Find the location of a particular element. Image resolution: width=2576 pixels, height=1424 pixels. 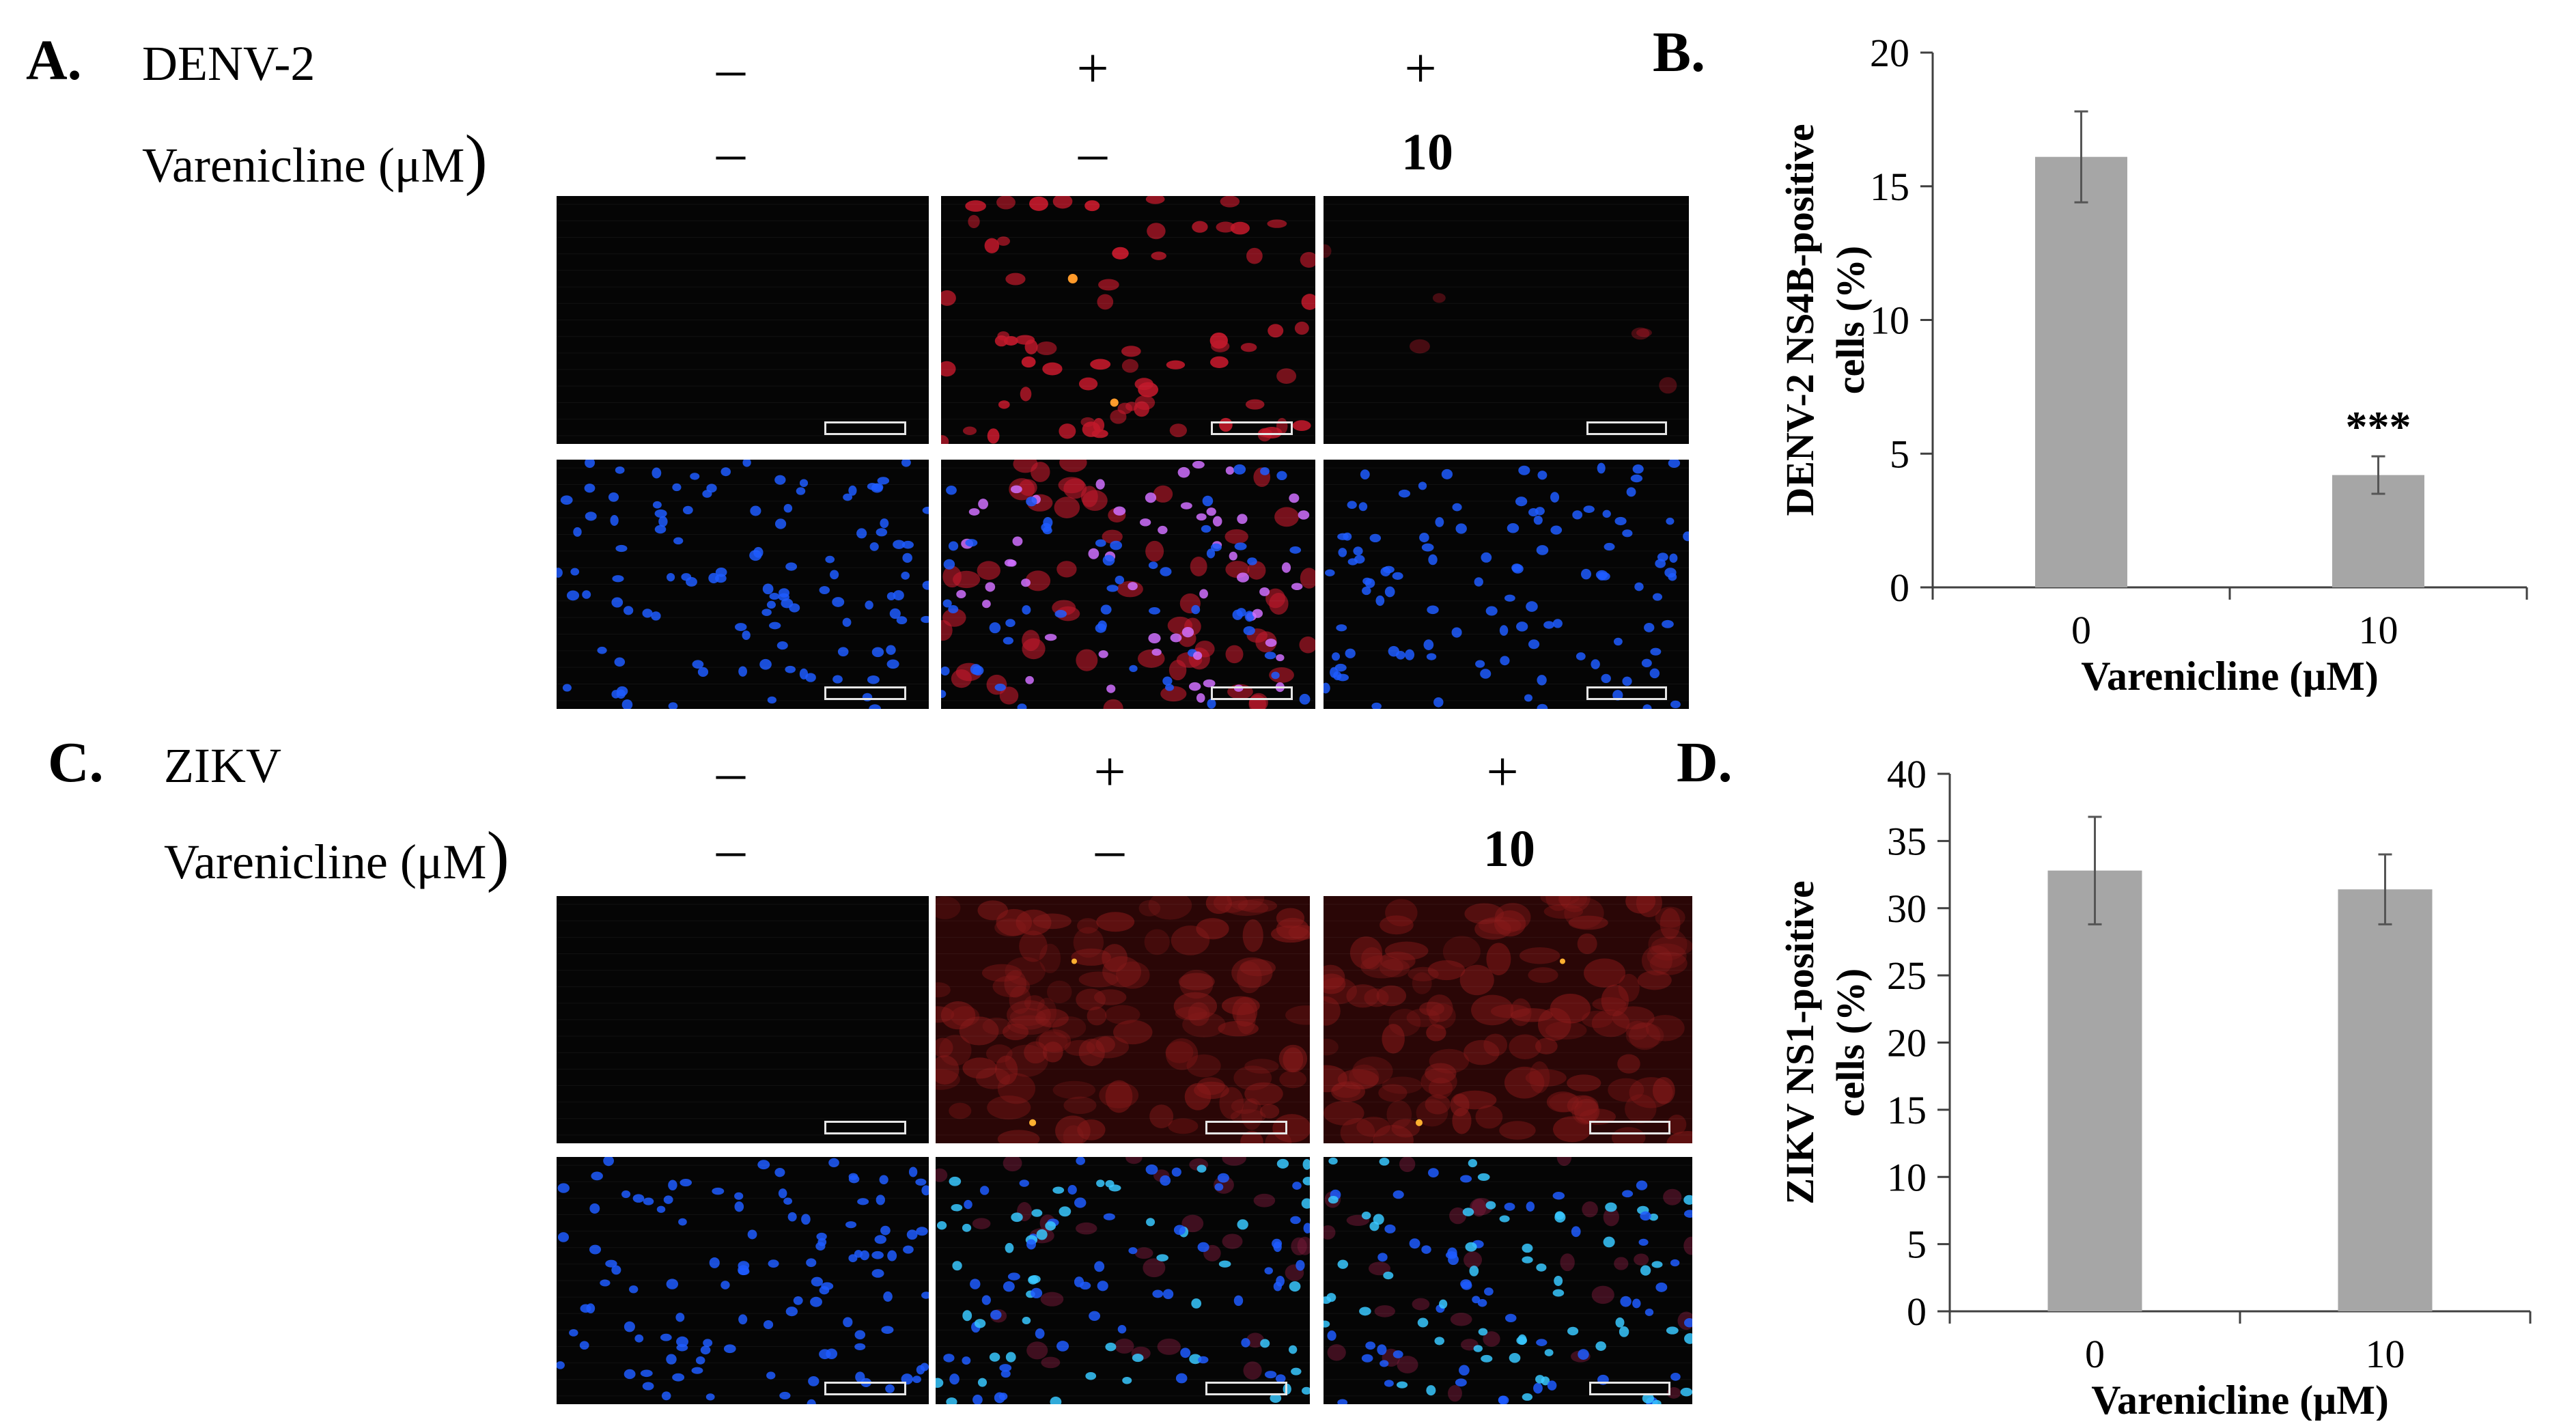

y-axis-title: ZIKV NS1-positive cells (%) is located at coordinates (1825, 1042).